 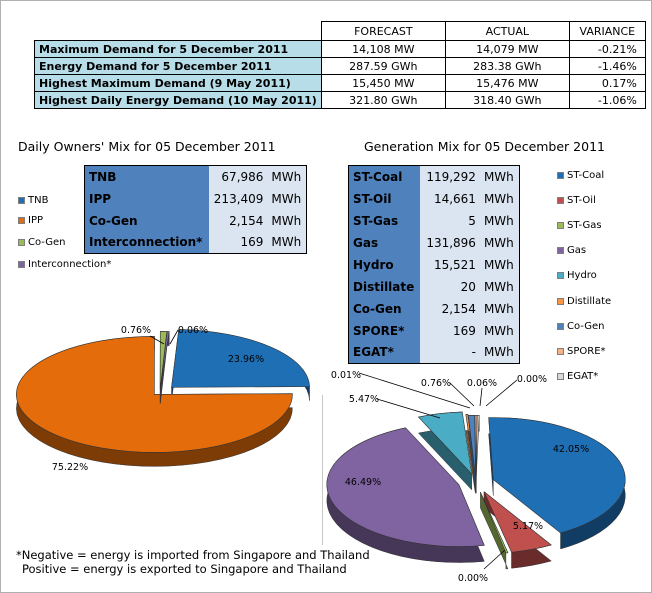 What do you see at coordinates (238, 242) in the screenshot?
I see `owners-value: 169` at bounding box center [238, 242].